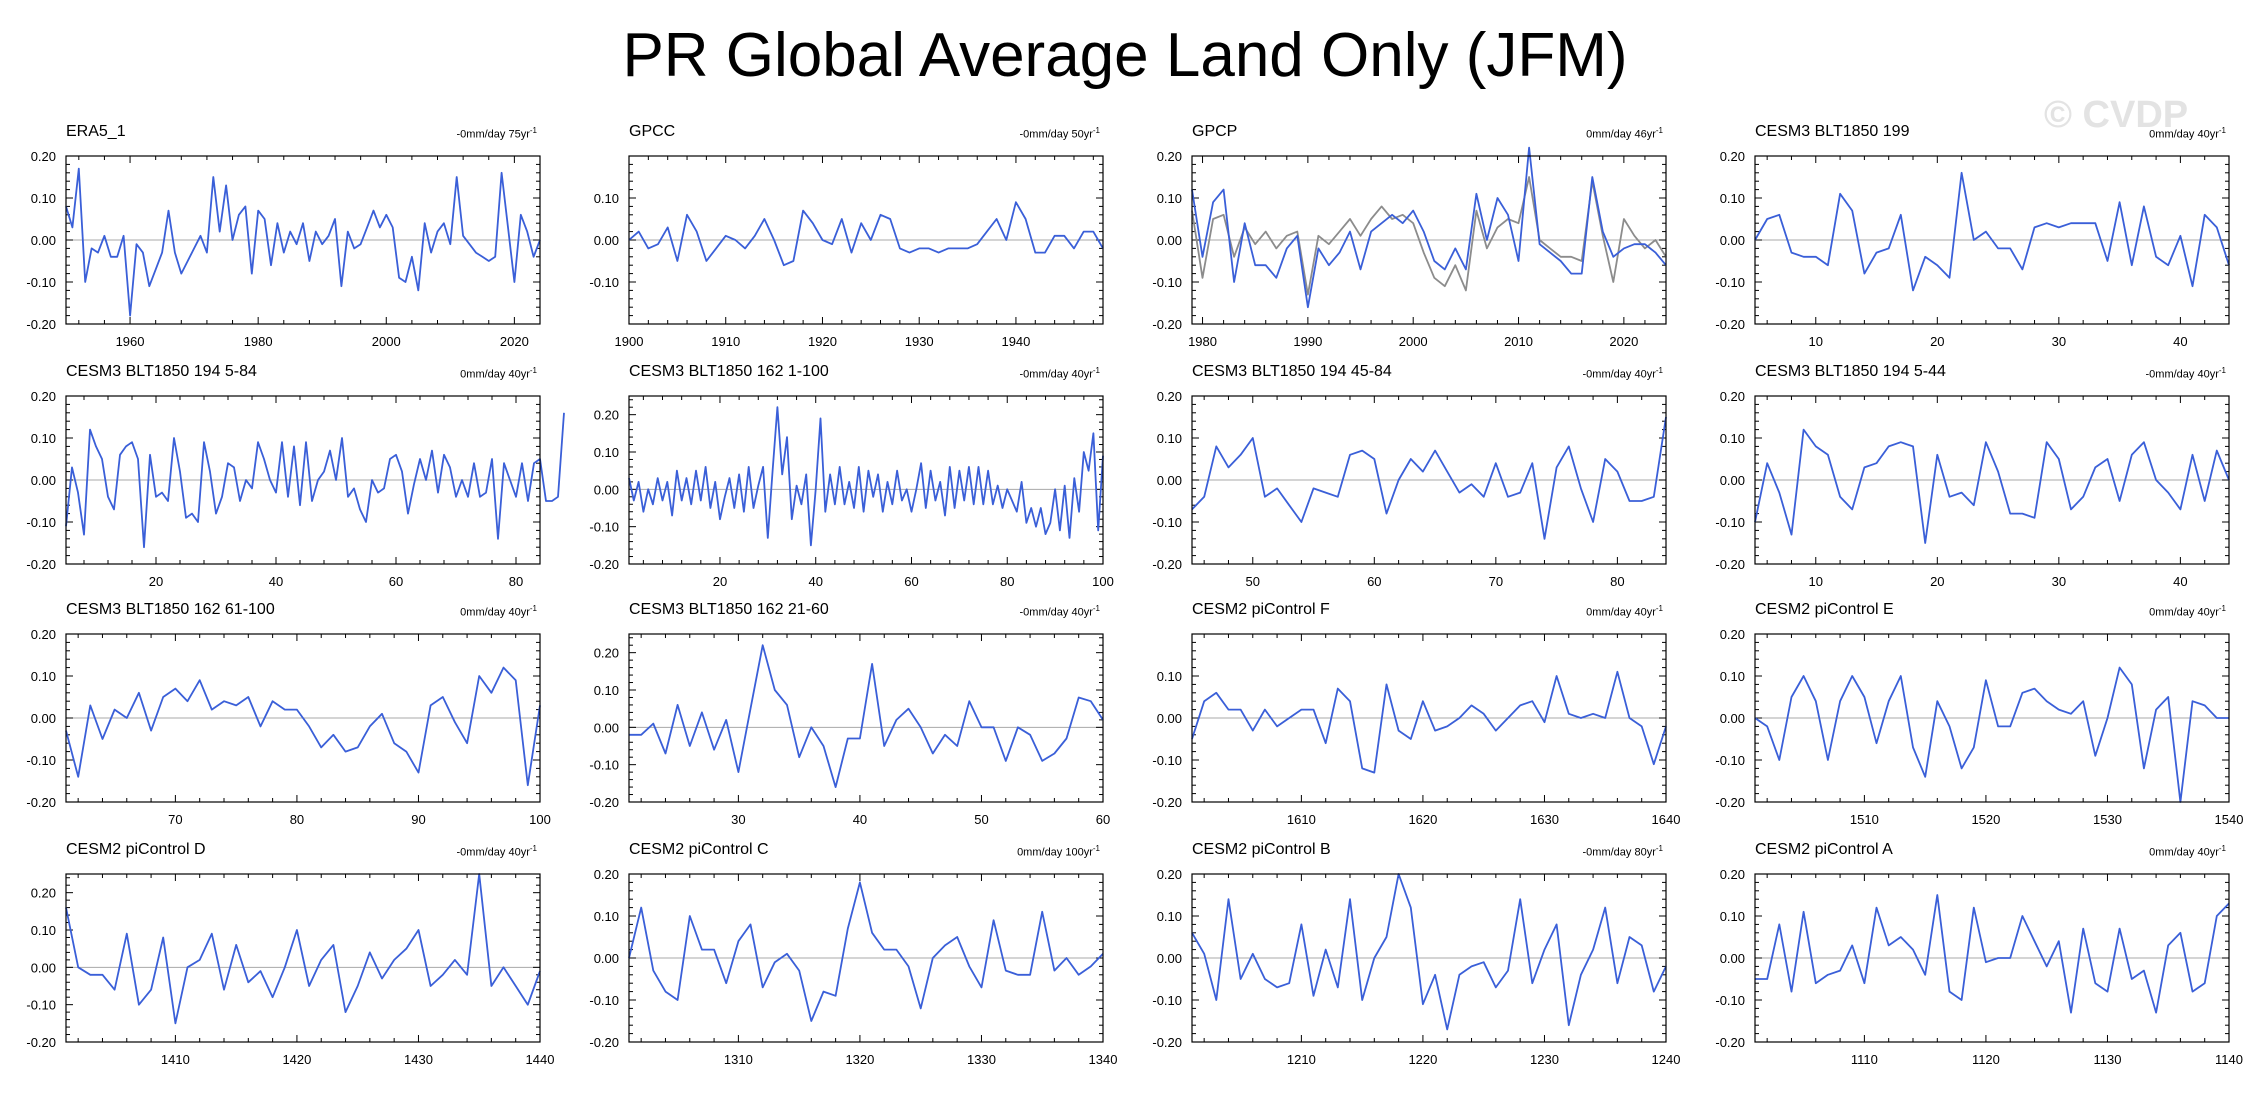  What do you see at coordinates (1985, 819) in the screenshot?
I see `x-tick-label: 1520` at bounding box center [1985, 819].